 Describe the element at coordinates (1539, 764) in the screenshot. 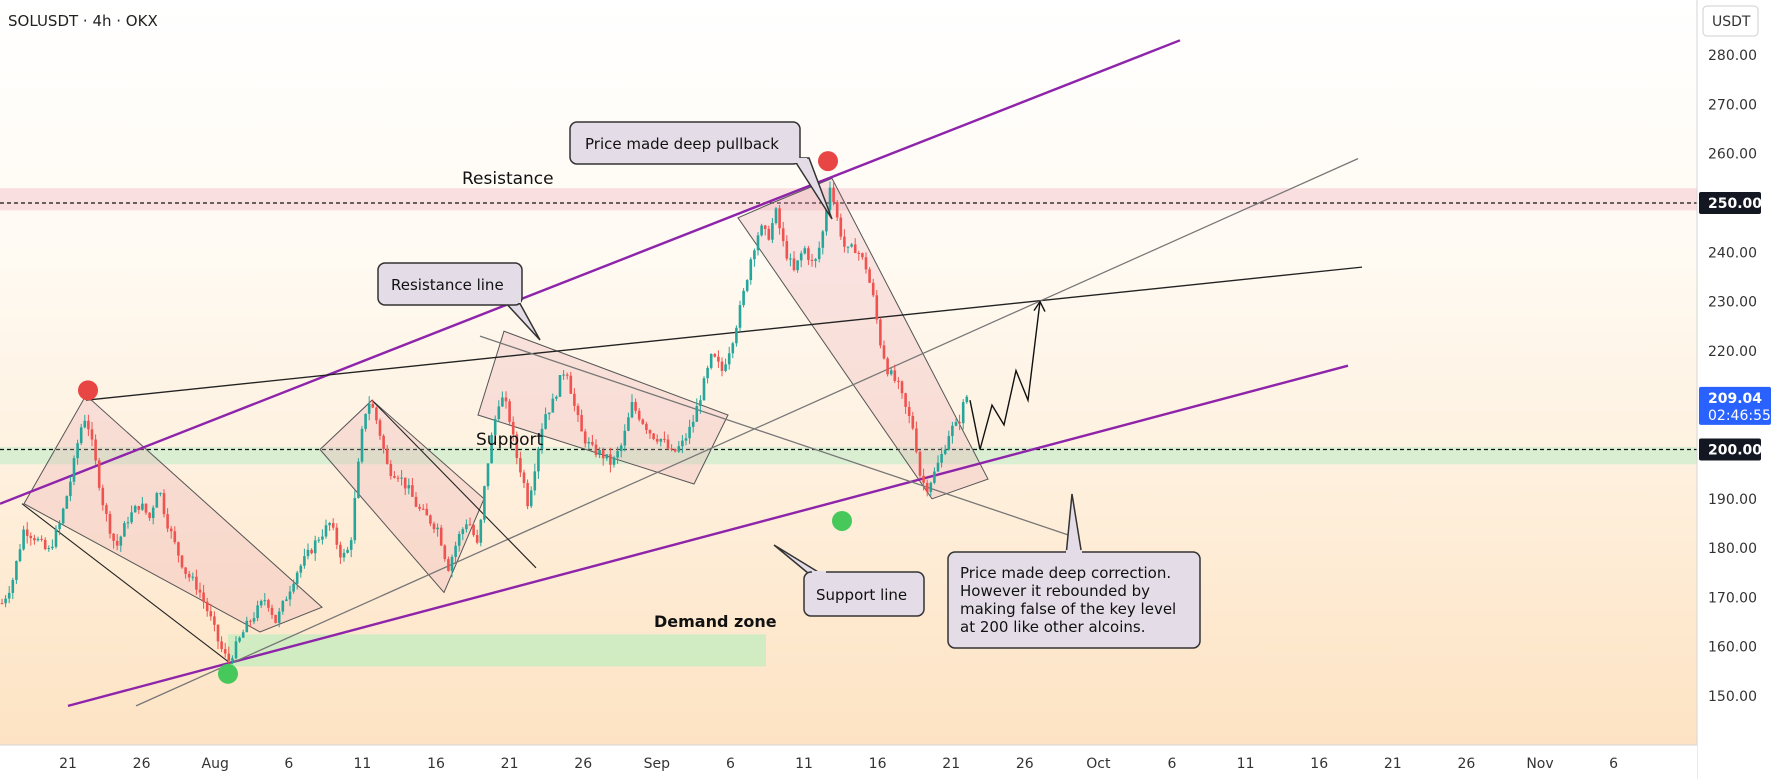

I see `x-tick-label: Nov` at that location.